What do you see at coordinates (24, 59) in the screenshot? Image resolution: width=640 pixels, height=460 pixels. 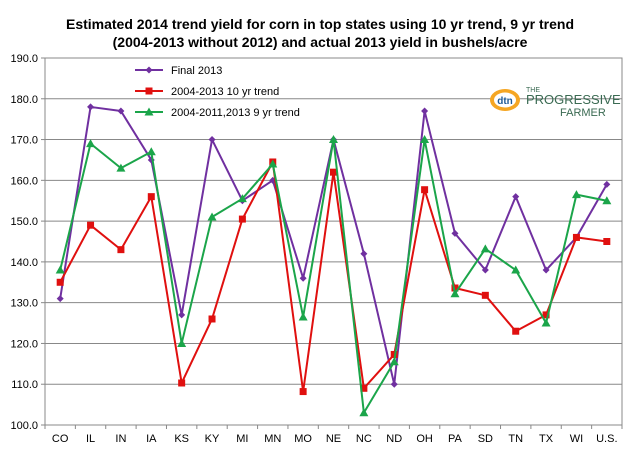 I see `y-tick-label: 190.0` at bounding box center [24, 59].